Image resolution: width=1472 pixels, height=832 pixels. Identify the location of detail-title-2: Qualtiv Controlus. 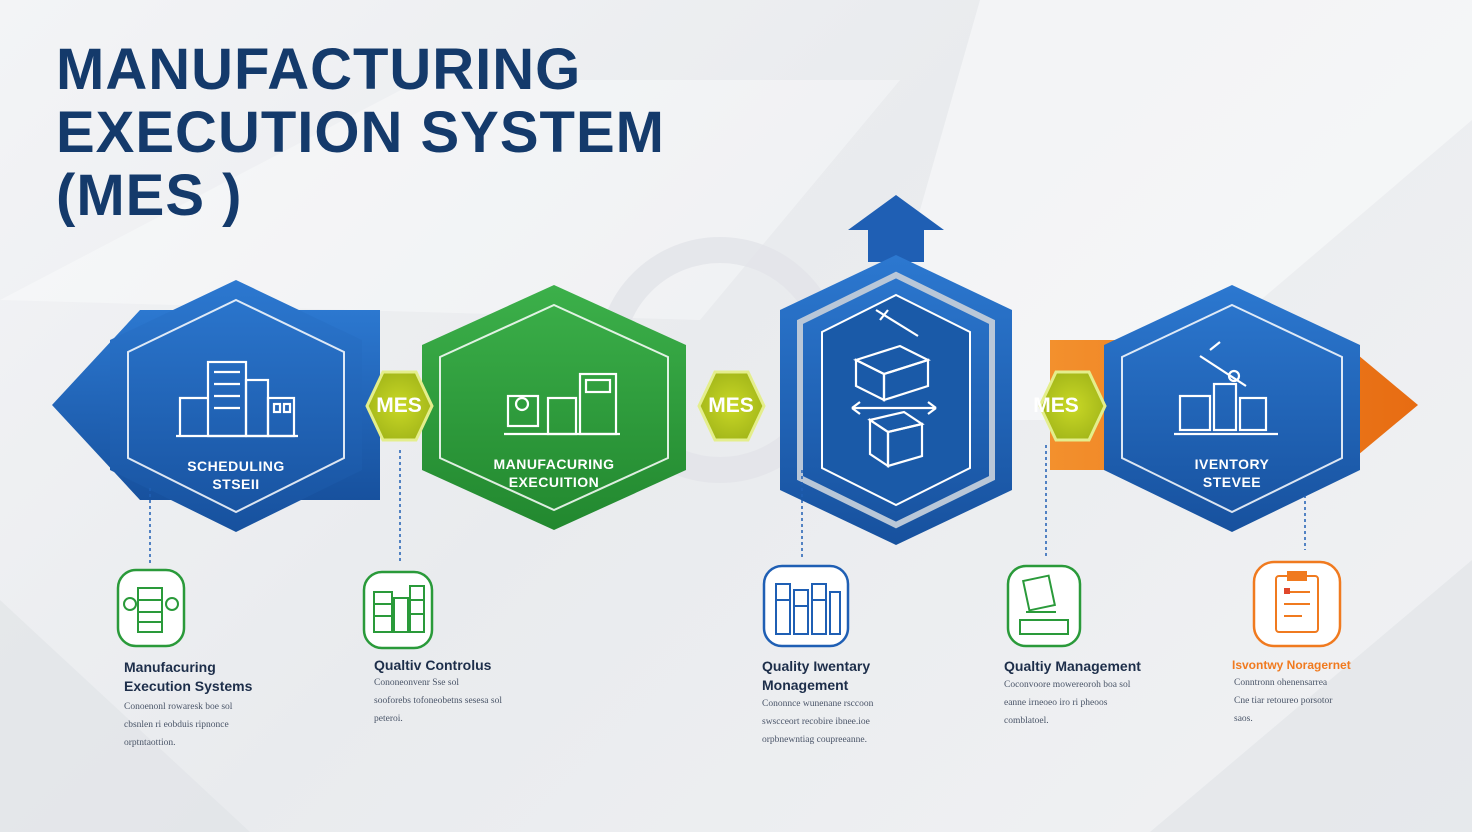
(432, 665).